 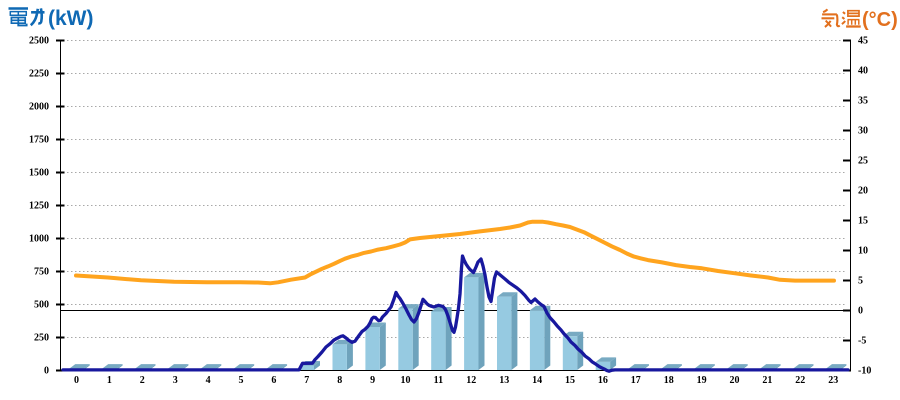 I want to click on svg-text: (kW), so click(x=71, y=18).